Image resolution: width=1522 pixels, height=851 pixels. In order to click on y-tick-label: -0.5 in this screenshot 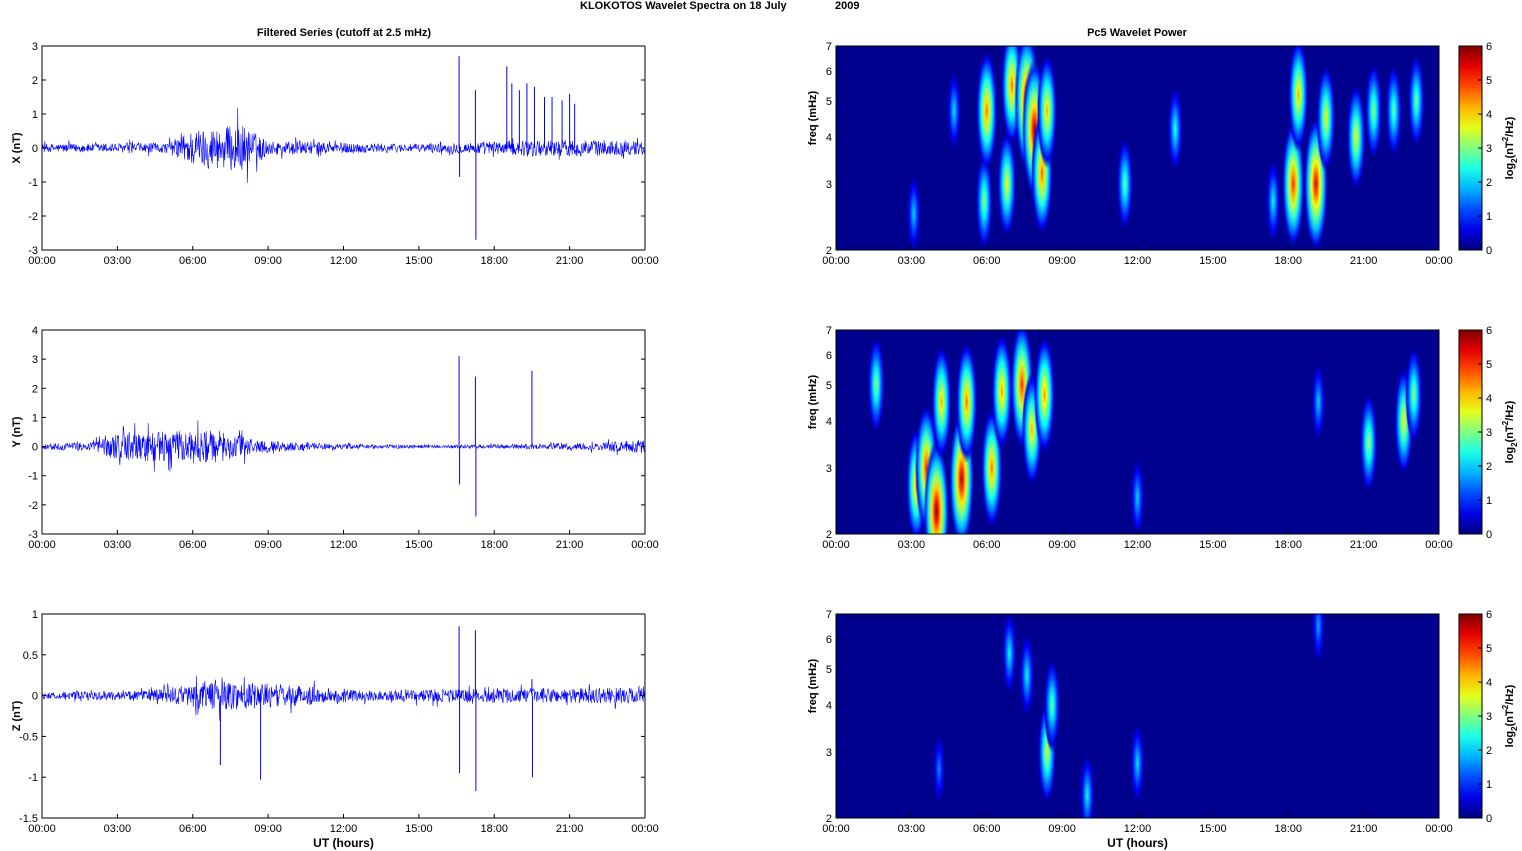, I will do `click(28, 737)`.